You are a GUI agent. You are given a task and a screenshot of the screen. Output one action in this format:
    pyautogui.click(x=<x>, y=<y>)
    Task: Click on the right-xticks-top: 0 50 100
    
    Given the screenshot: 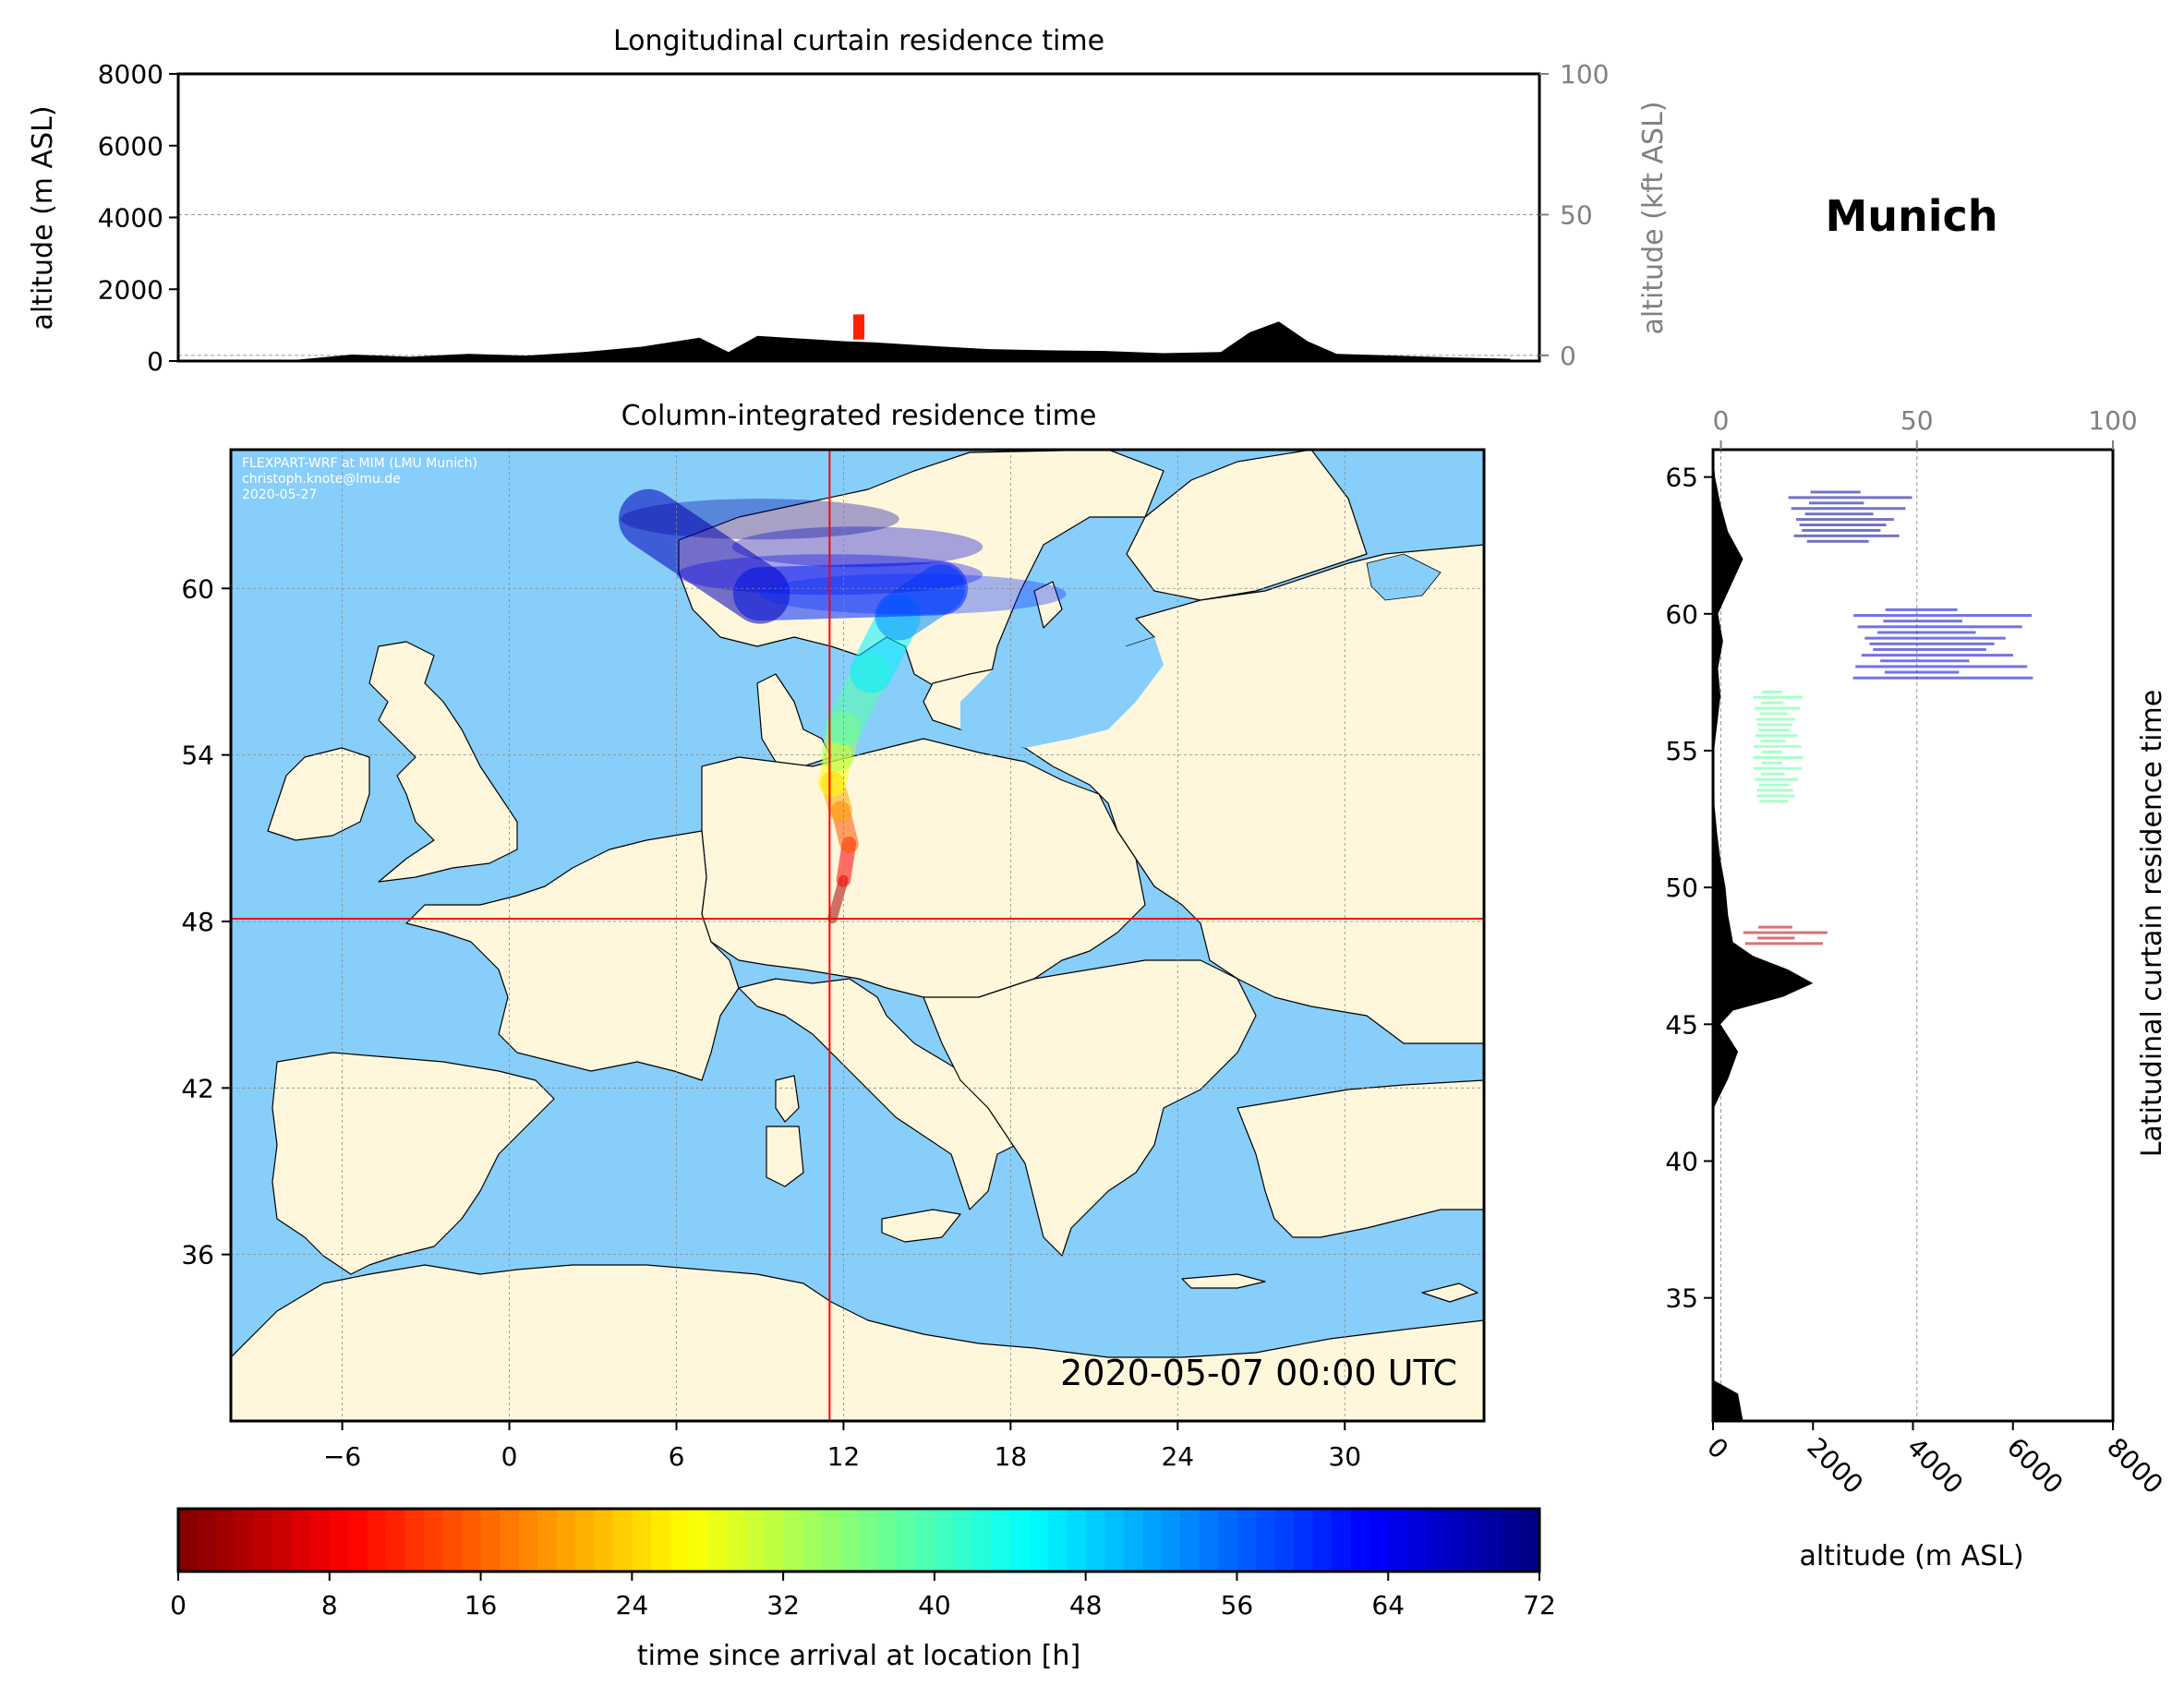 What is the action you would take?
    pyautogui.click(x=1925, y=427)
    